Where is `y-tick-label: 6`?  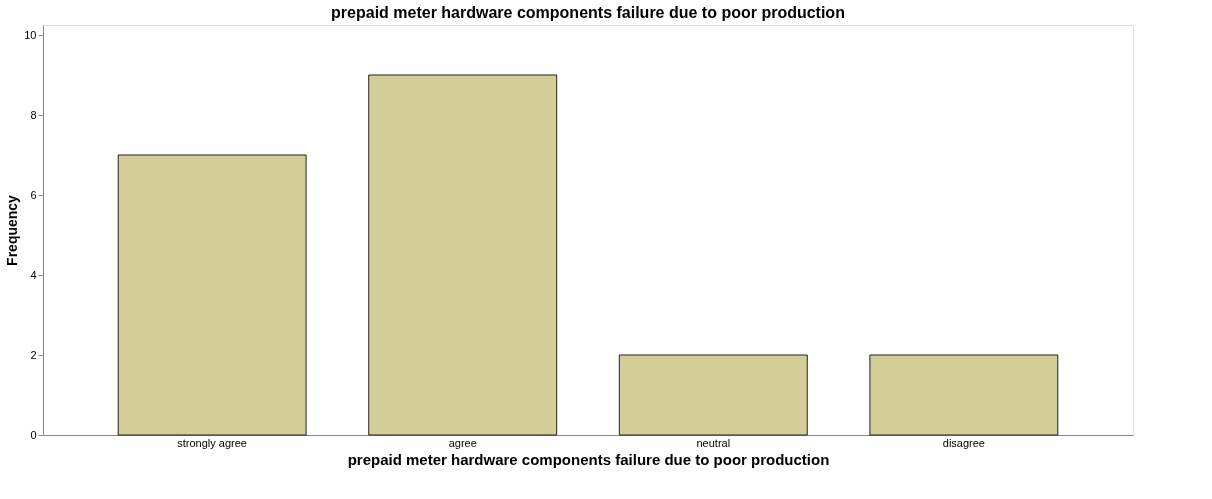
y-tick-label: 6 is located at coordinates (33, 194).